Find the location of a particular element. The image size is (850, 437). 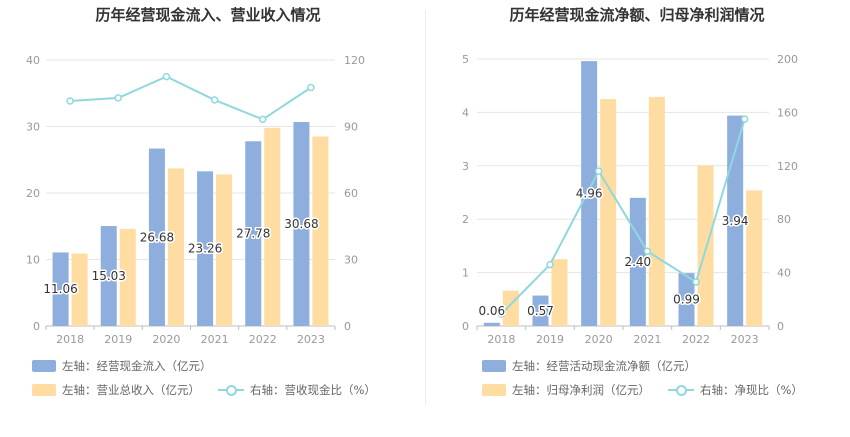

legend-label-cash-inflow: 左轴：经营现金流入（亿元） is located at coordinates (137, 366).